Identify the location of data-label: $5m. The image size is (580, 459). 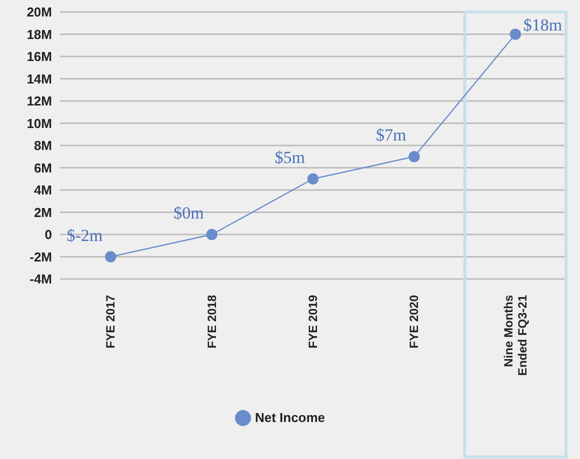
(289, 157).